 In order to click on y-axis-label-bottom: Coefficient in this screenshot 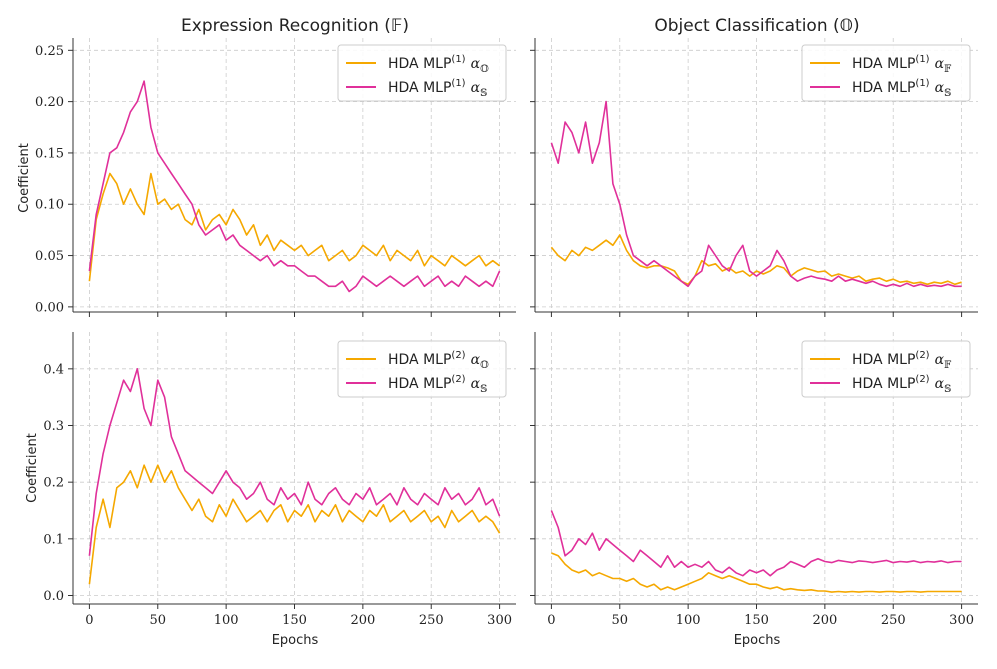, I will do `click(32, 468)`.